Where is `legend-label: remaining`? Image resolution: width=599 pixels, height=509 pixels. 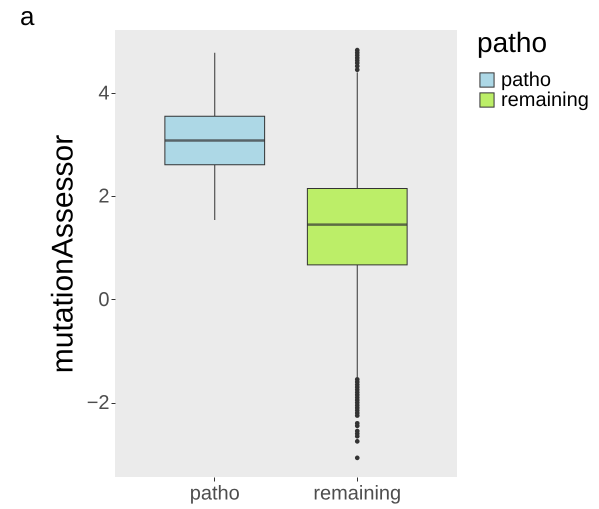 legend-label: remaining is located at coordinates (545, 100).